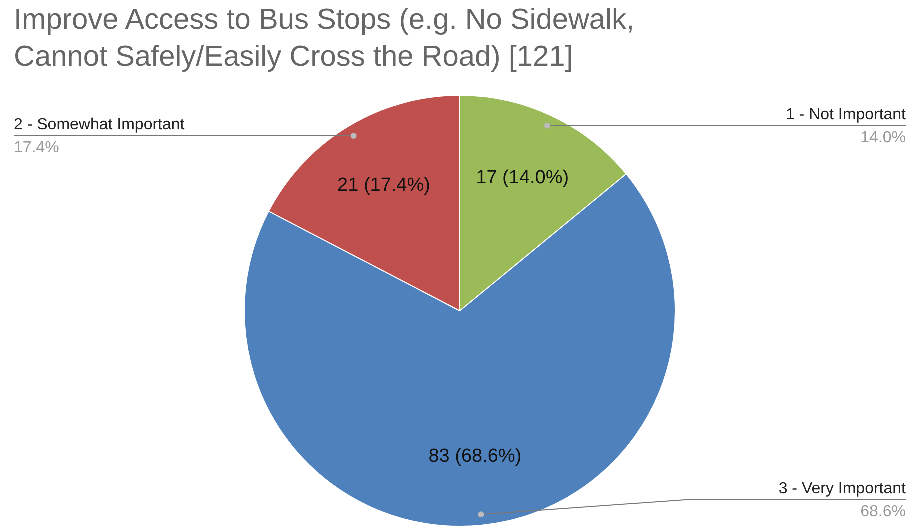  Describe the element at coordinates (325, 39) in the screenshot. I see `chart-title: Improve Access to Bus Stops (e.g. No Sidewalk, Cannot Safely/Easily Cross the Road) [121]` at that location.